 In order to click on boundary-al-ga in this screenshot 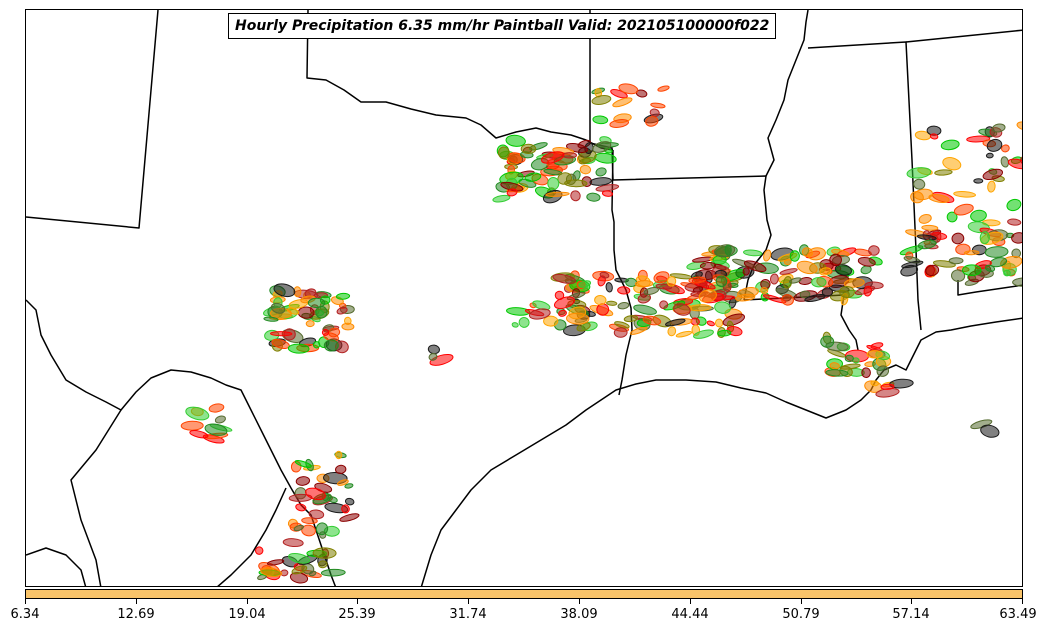, I will do `click(963, 36)`.